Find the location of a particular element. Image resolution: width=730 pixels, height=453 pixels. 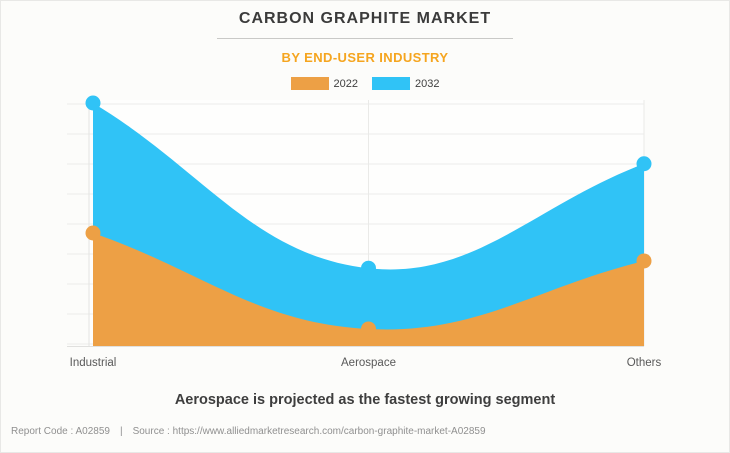

chart-subtitle: BY END-USER INDUSTRY is located at coordinates (365, 57).